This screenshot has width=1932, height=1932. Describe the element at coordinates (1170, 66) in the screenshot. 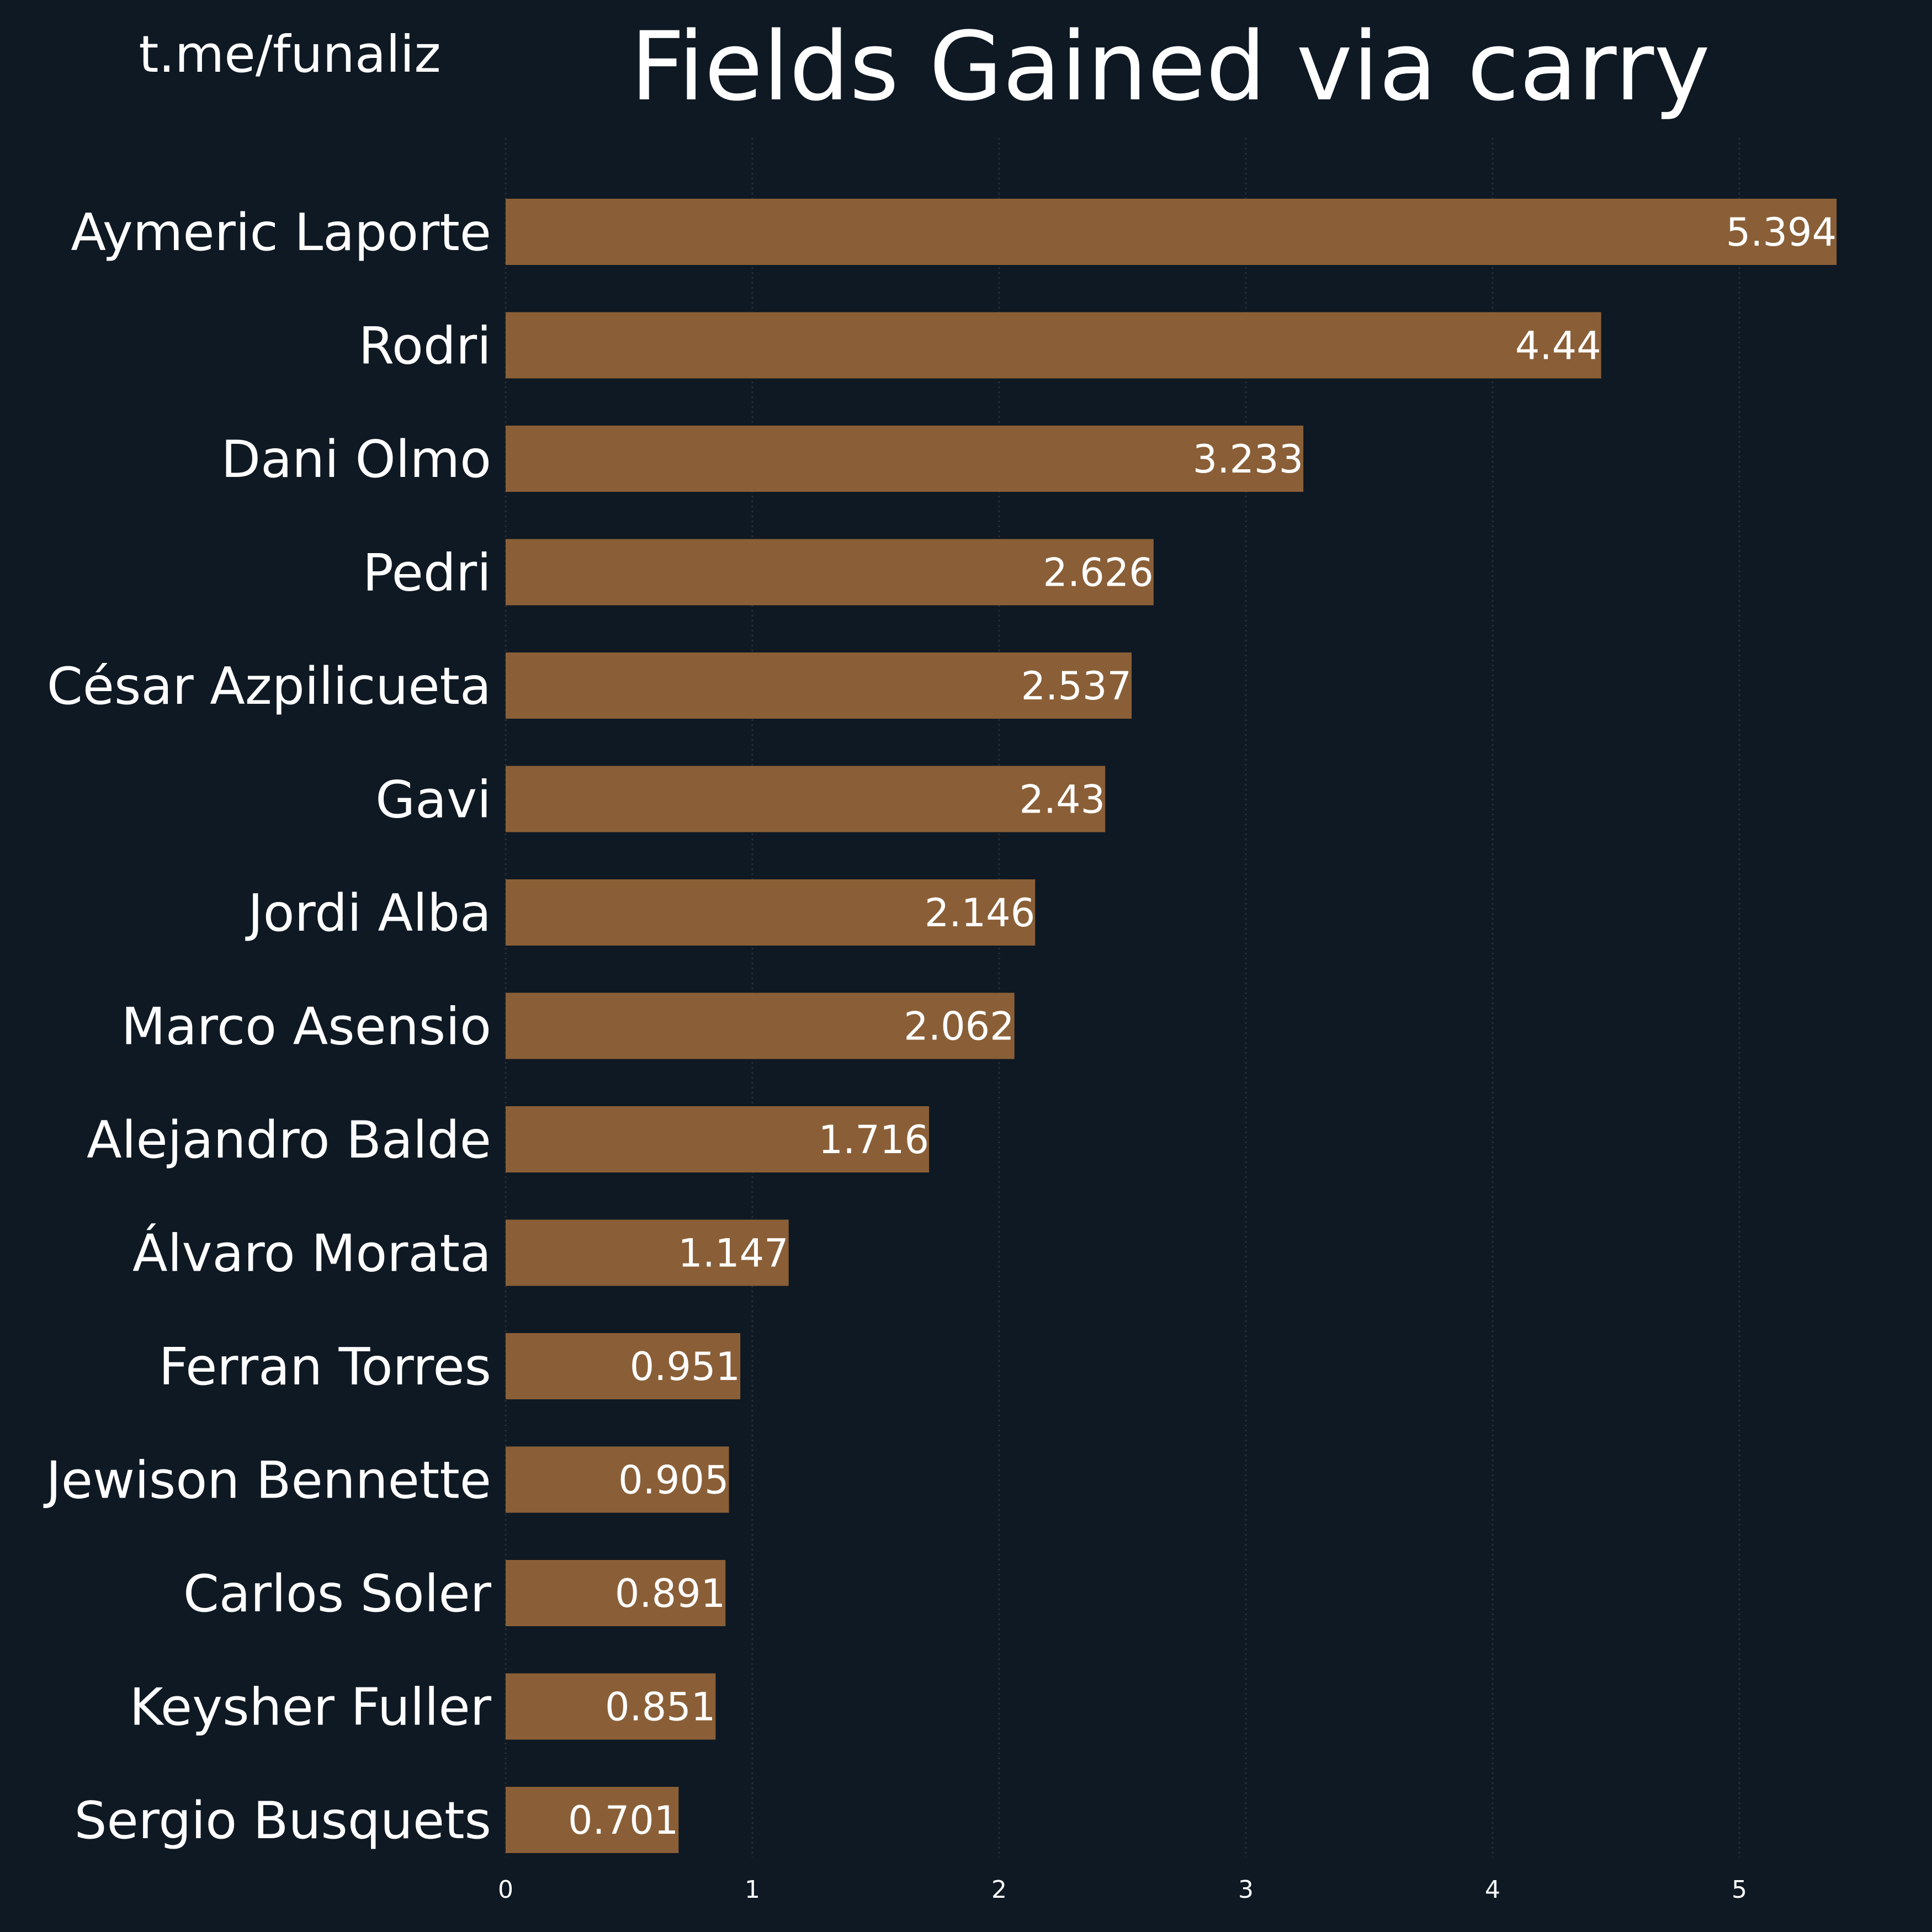

I see `chart-title: Fields Gained via carry` at that location.